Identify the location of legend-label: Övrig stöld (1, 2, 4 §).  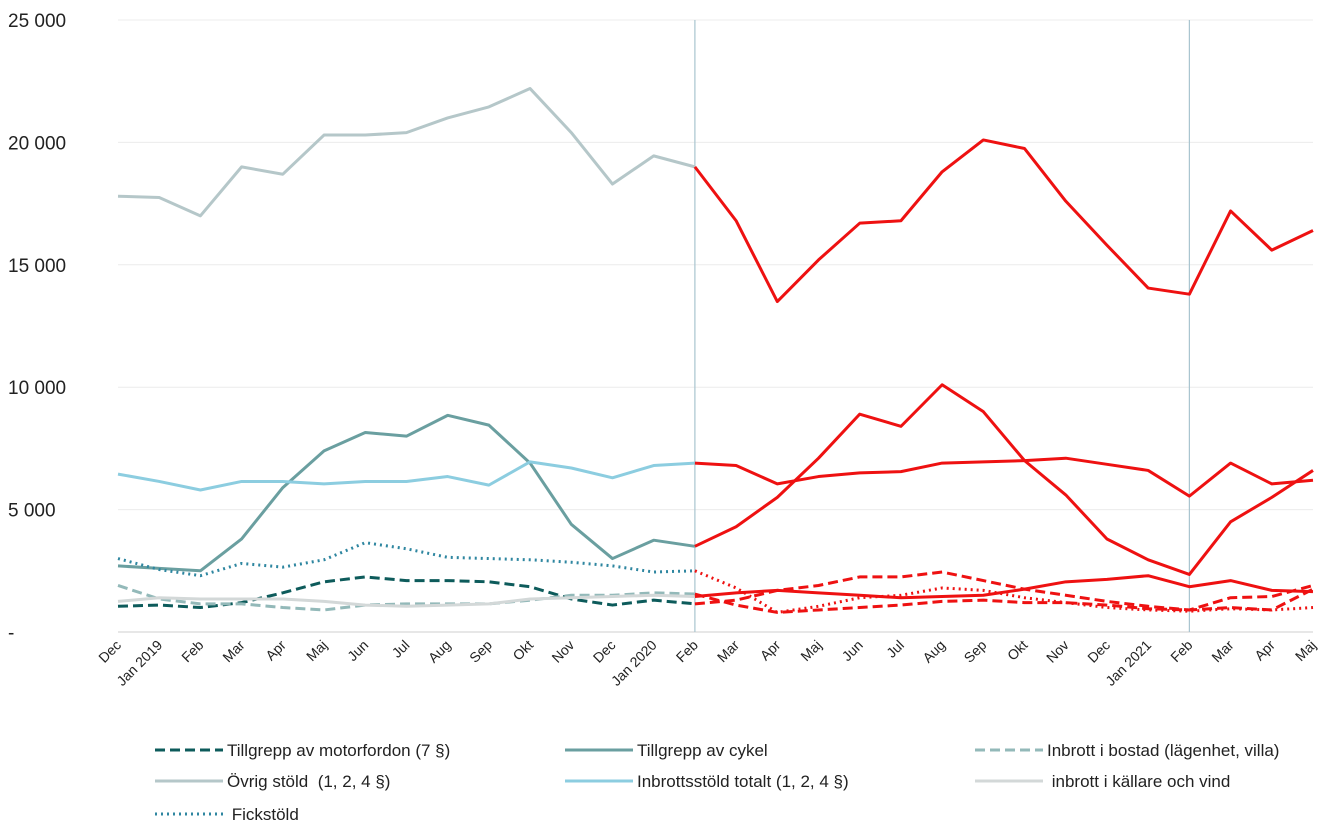
(308, 781).